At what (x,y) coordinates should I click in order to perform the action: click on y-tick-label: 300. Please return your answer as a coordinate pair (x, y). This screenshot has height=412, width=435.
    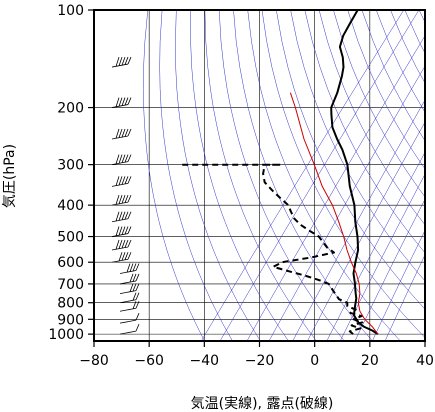
    Looking at the image, I should click on (70, 166).